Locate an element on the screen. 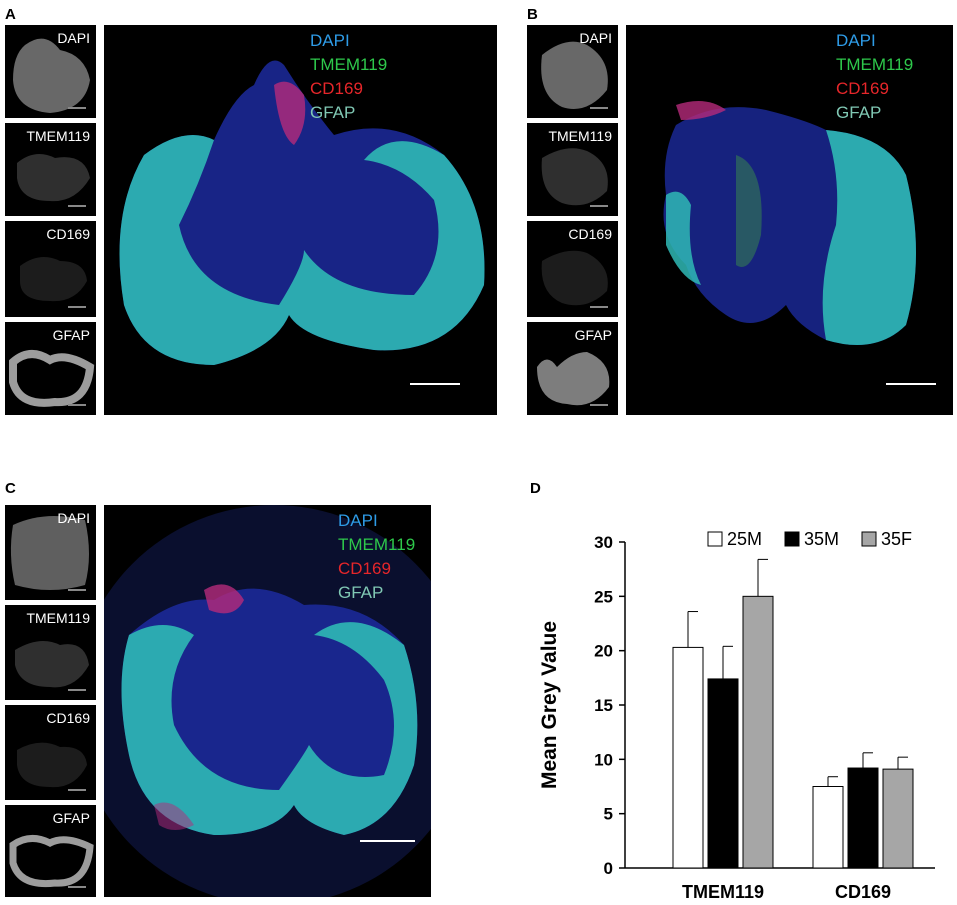  thumb-c-tmem119: TMEM119 is located at coordinates (50, 652).